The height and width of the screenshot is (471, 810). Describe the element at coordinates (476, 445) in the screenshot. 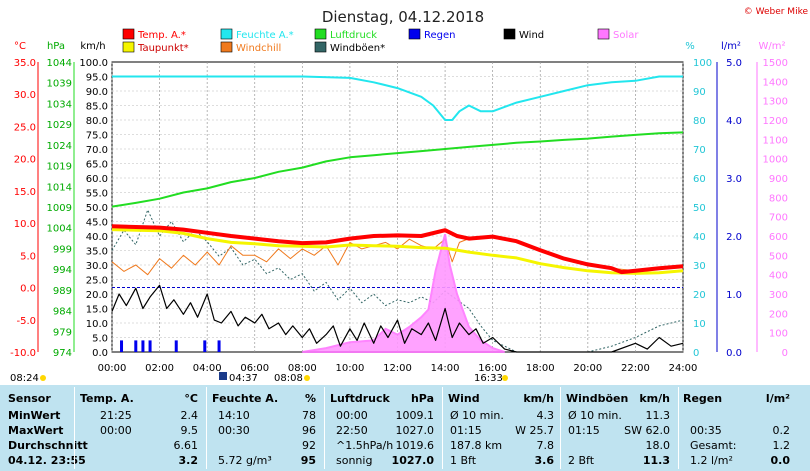

I see `table-cell: 187.8 km` at that location.